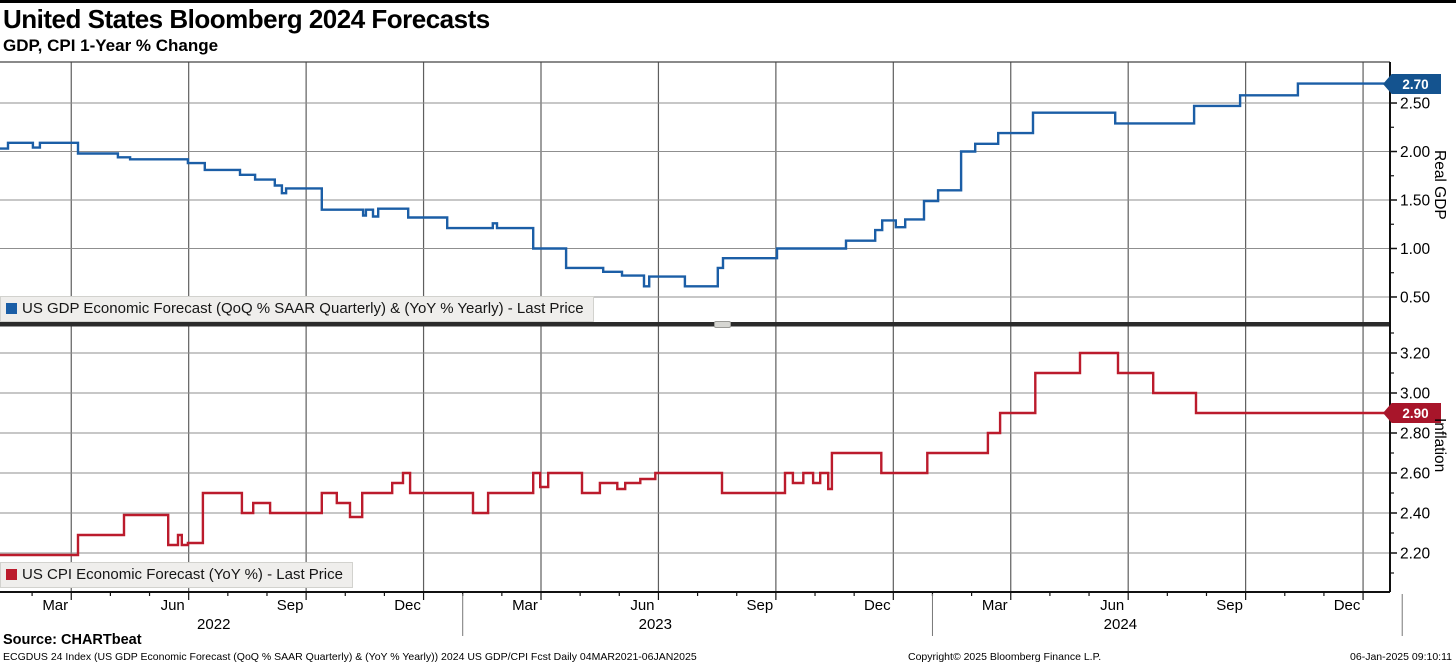  What do you see at coordinates (1120, 624) in the screenshot?
I see `x-year-label: 2024` at bounding box center [1120, 624].